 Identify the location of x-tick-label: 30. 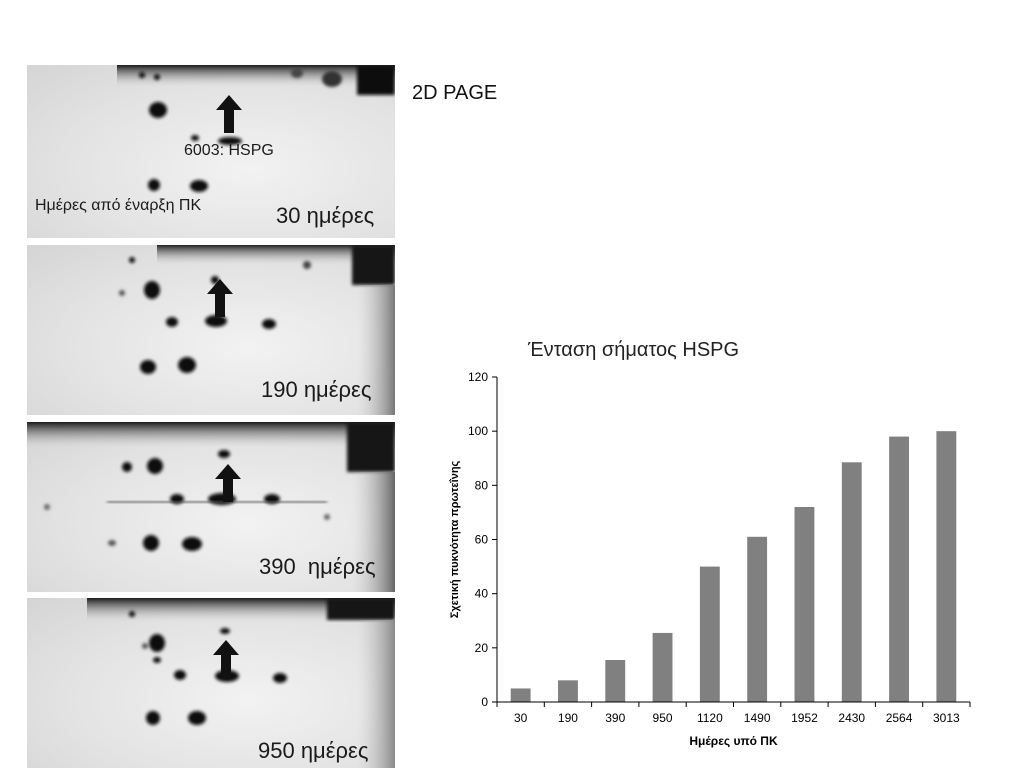
(521, 718).